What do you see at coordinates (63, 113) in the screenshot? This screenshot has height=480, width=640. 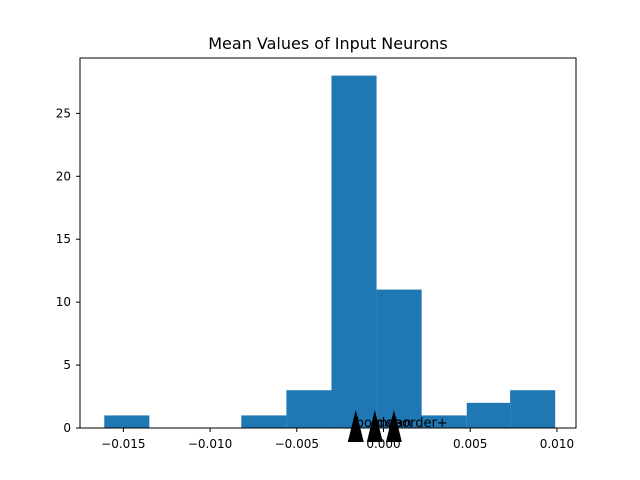 I see `y-tick-label-5: 25` at bounding box center [63, 113].